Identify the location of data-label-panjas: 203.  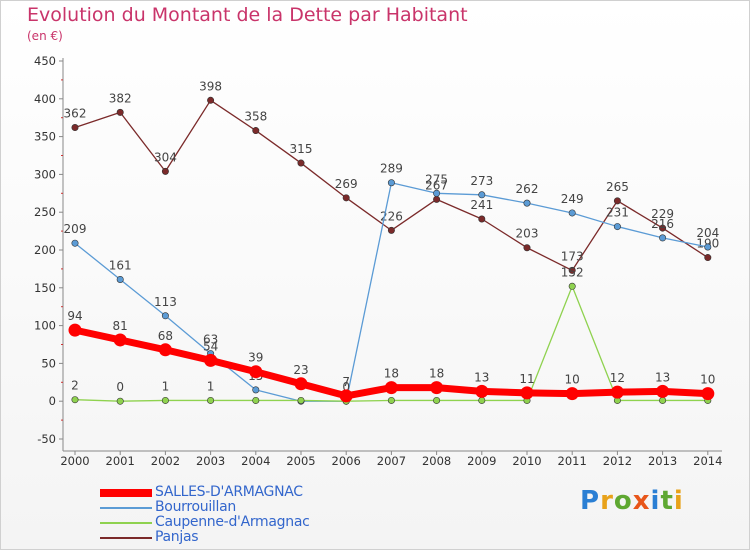
(527, 234).